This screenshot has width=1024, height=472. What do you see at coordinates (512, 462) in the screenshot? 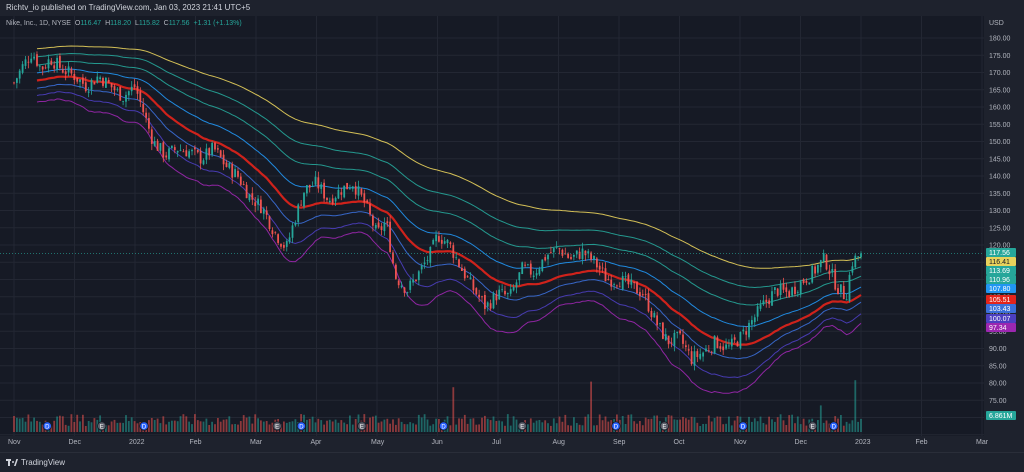
I see `bottom-bar: TradingView` at bounding box center [512, 462].